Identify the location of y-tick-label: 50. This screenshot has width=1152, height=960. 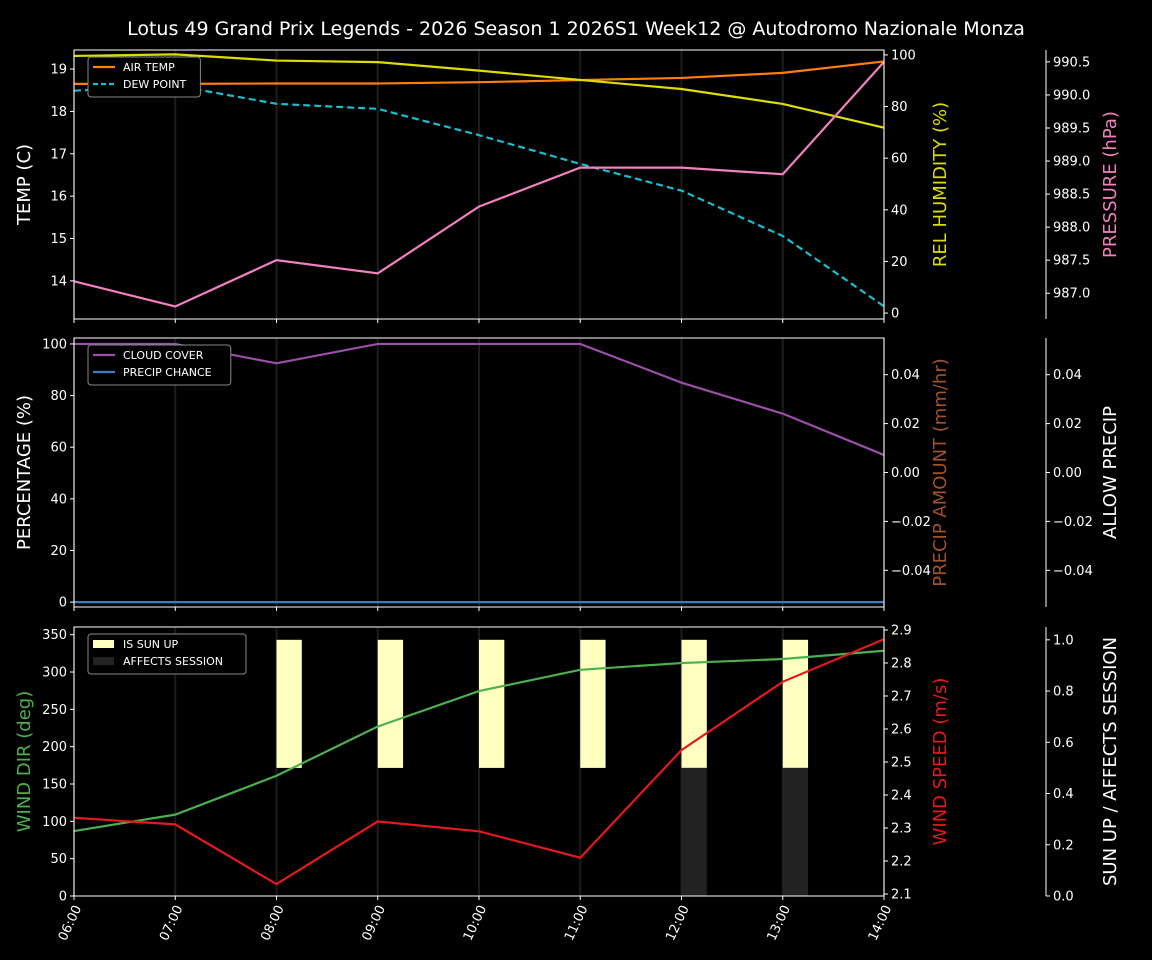
(58, 859).